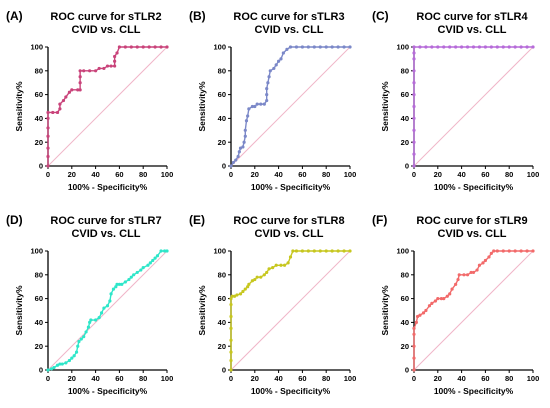  I want to click on x-tick-label: 100, so click(167, 378).